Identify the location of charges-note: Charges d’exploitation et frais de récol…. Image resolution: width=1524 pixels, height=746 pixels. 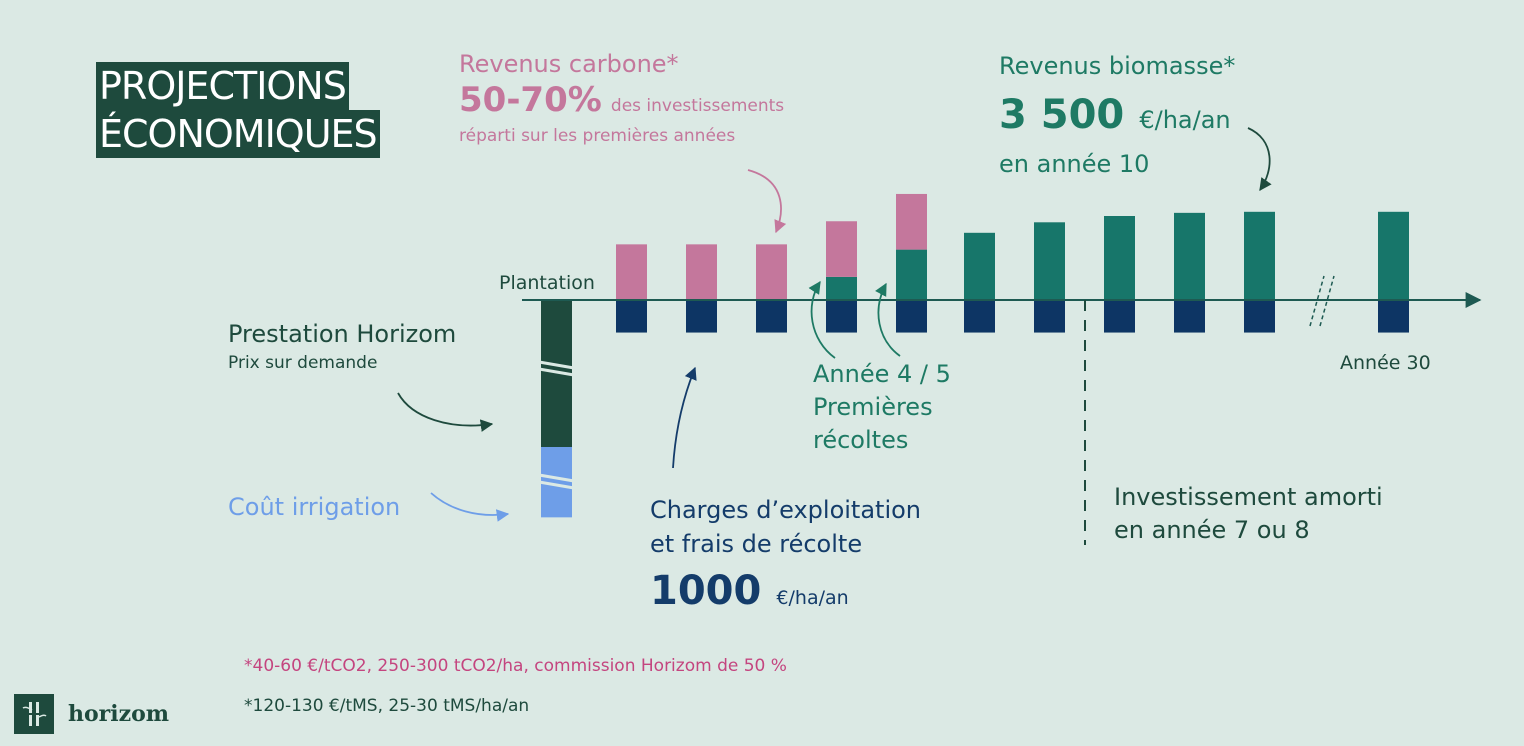
(785, 527).